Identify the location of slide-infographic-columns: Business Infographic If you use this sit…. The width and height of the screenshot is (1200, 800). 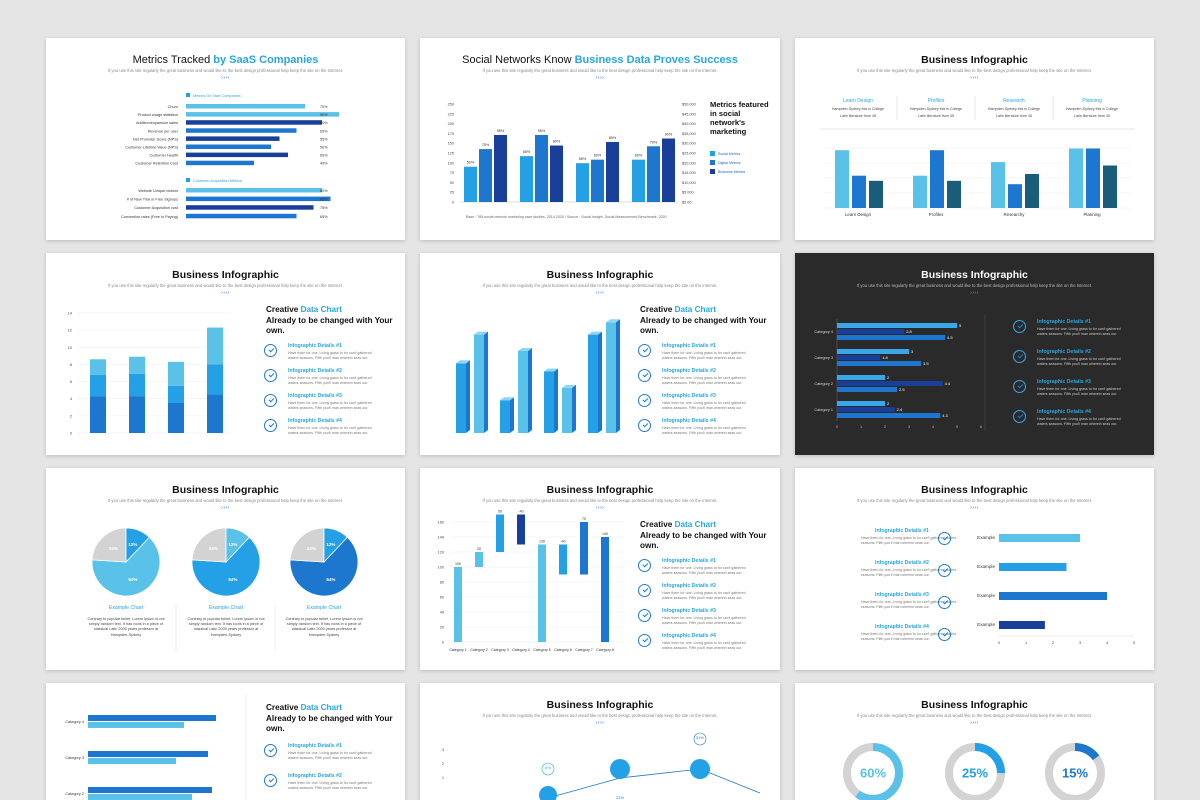
(974, 139).